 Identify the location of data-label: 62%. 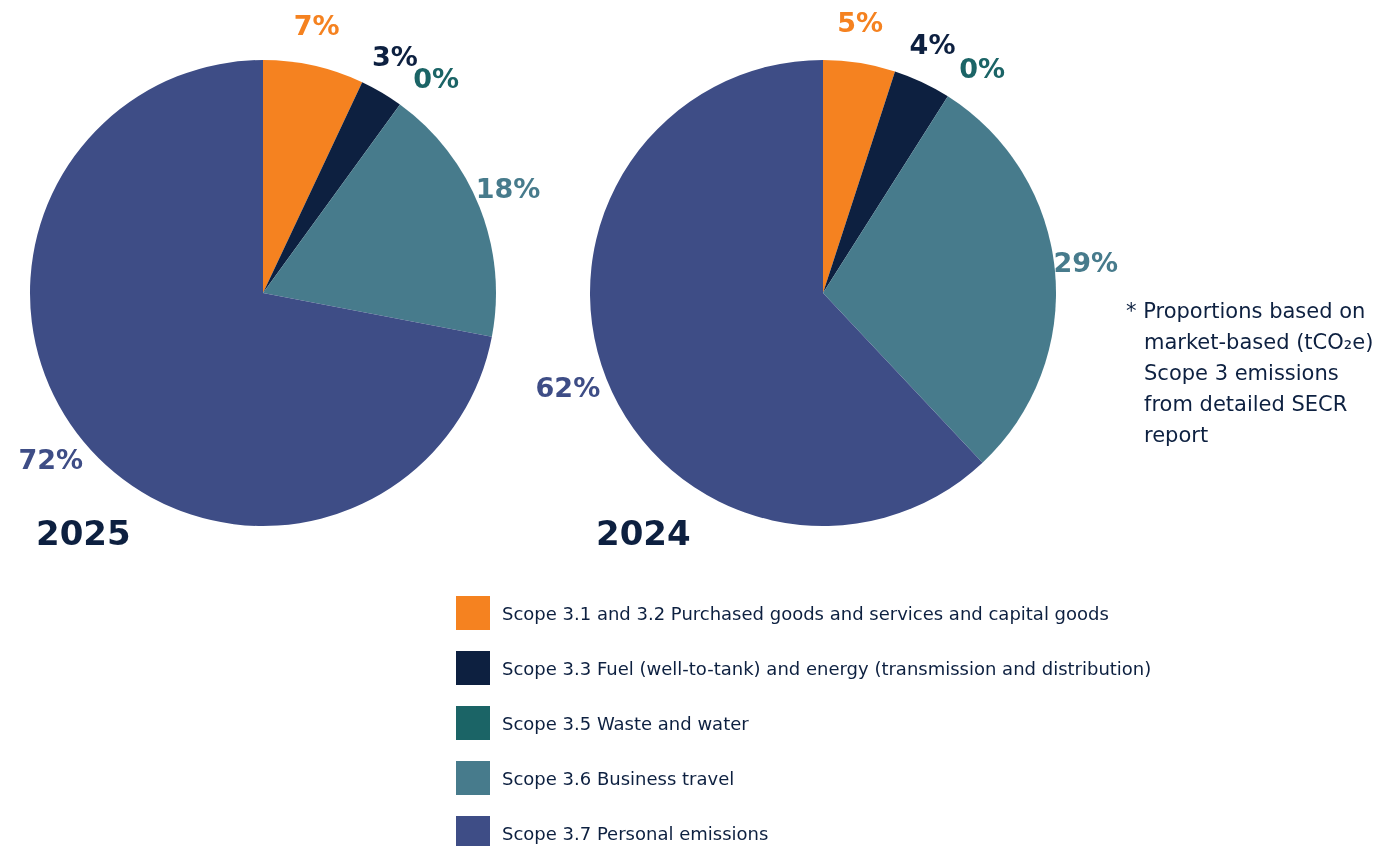
(568, 387).